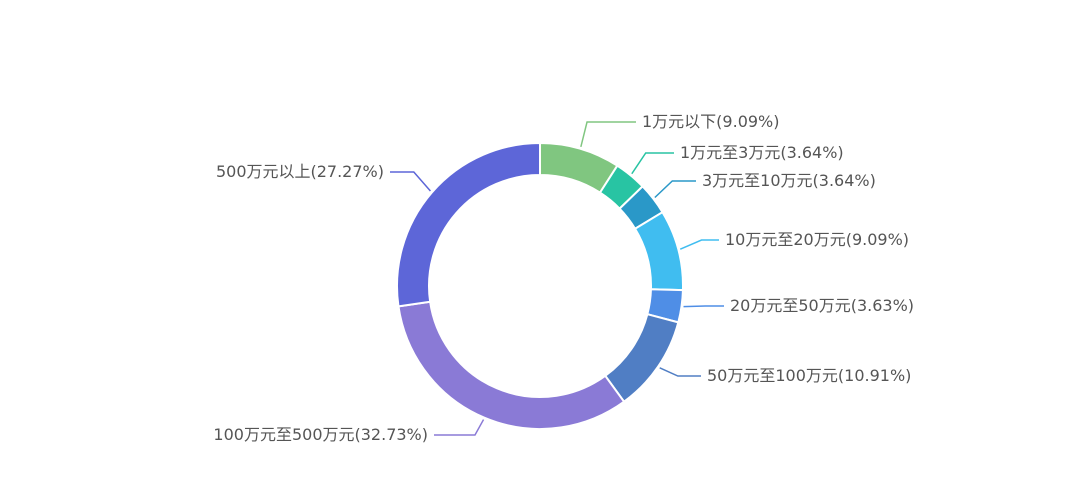 The height and width of the screenshot is (502, 1080). I want to click on slice-label-6: 50万元至100万元(10.91%), so click(809, 375).